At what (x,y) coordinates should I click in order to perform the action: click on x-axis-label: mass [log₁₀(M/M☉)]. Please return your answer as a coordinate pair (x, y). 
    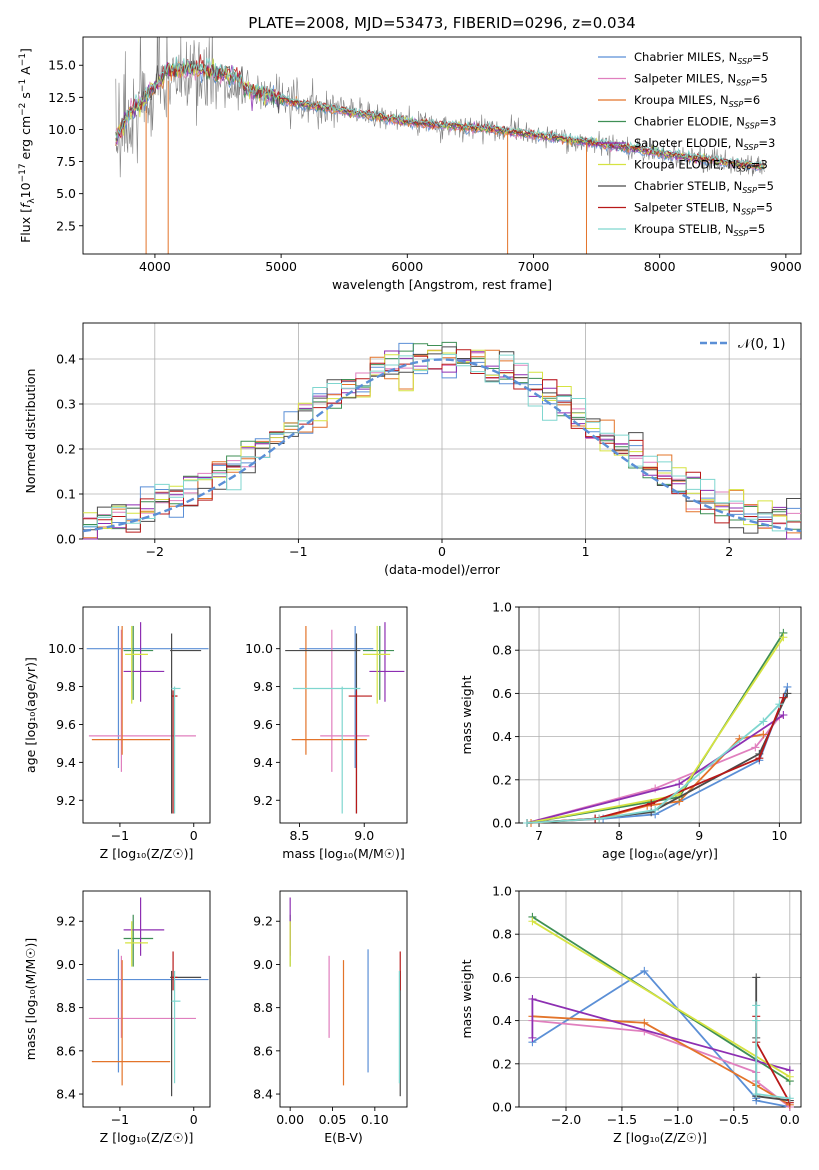
    Looking at the image, I should click on (343, 853).